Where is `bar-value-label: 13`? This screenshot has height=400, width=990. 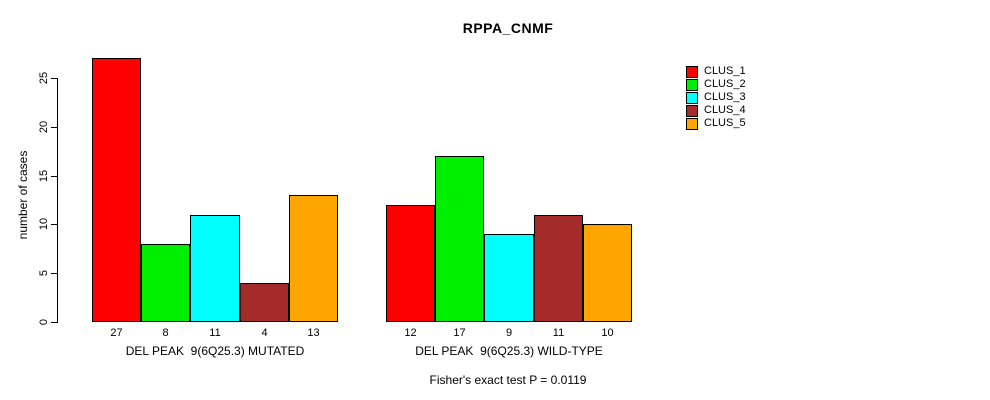
bar-value-label: 13 is located at coordinates (313, 333).